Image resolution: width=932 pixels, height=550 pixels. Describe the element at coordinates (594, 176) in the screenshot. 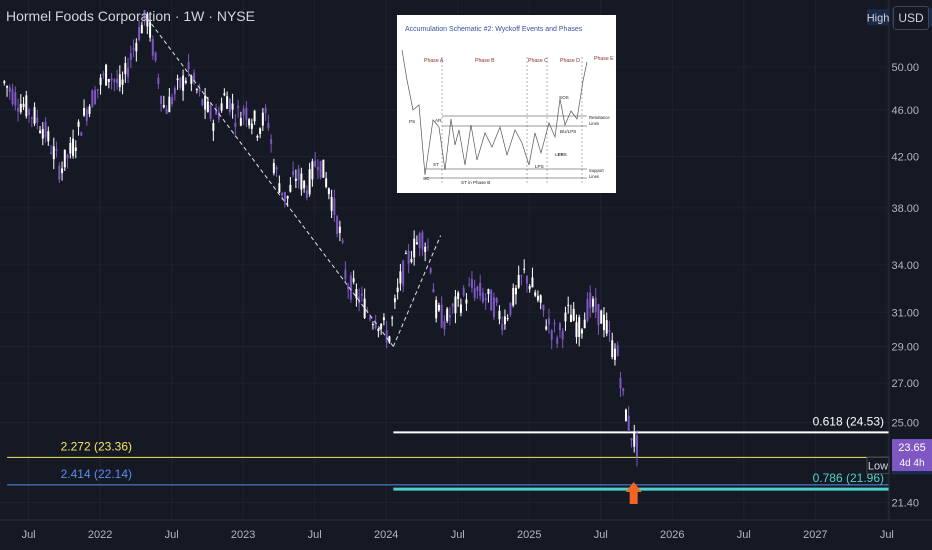

I see `inset-support-label: Lines` at that location.